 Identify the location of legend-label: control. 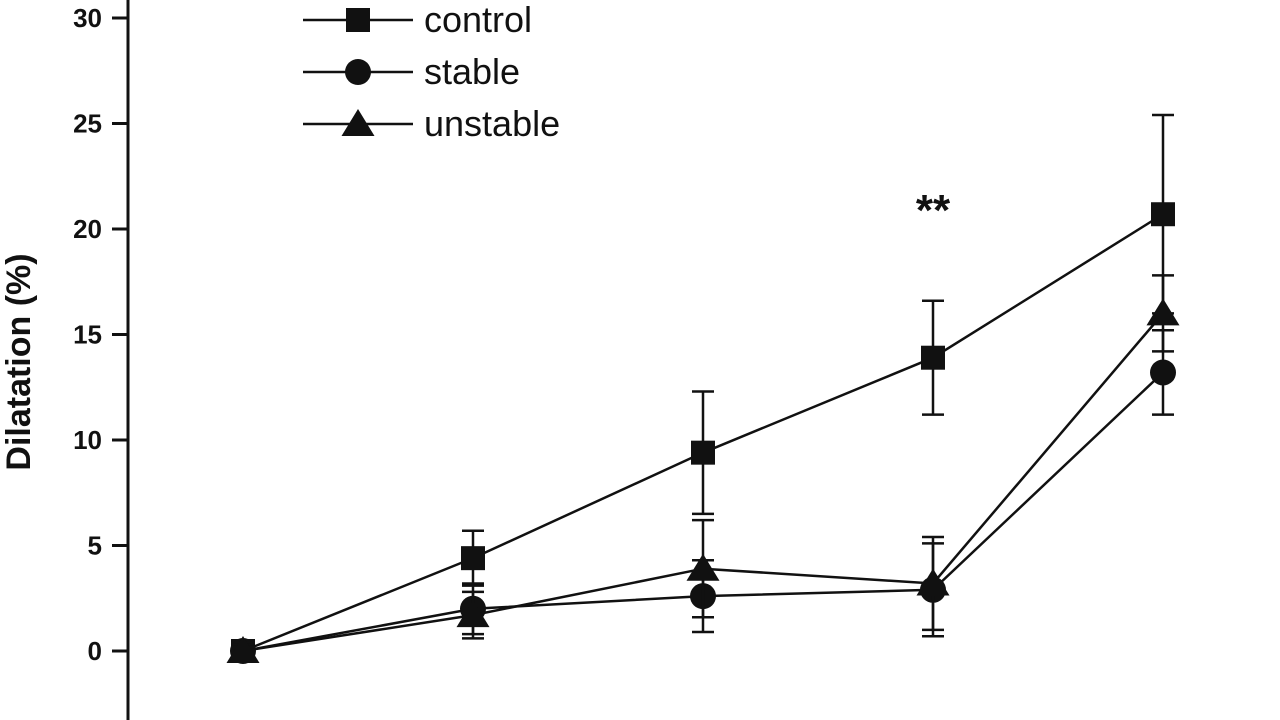
(478, 20).